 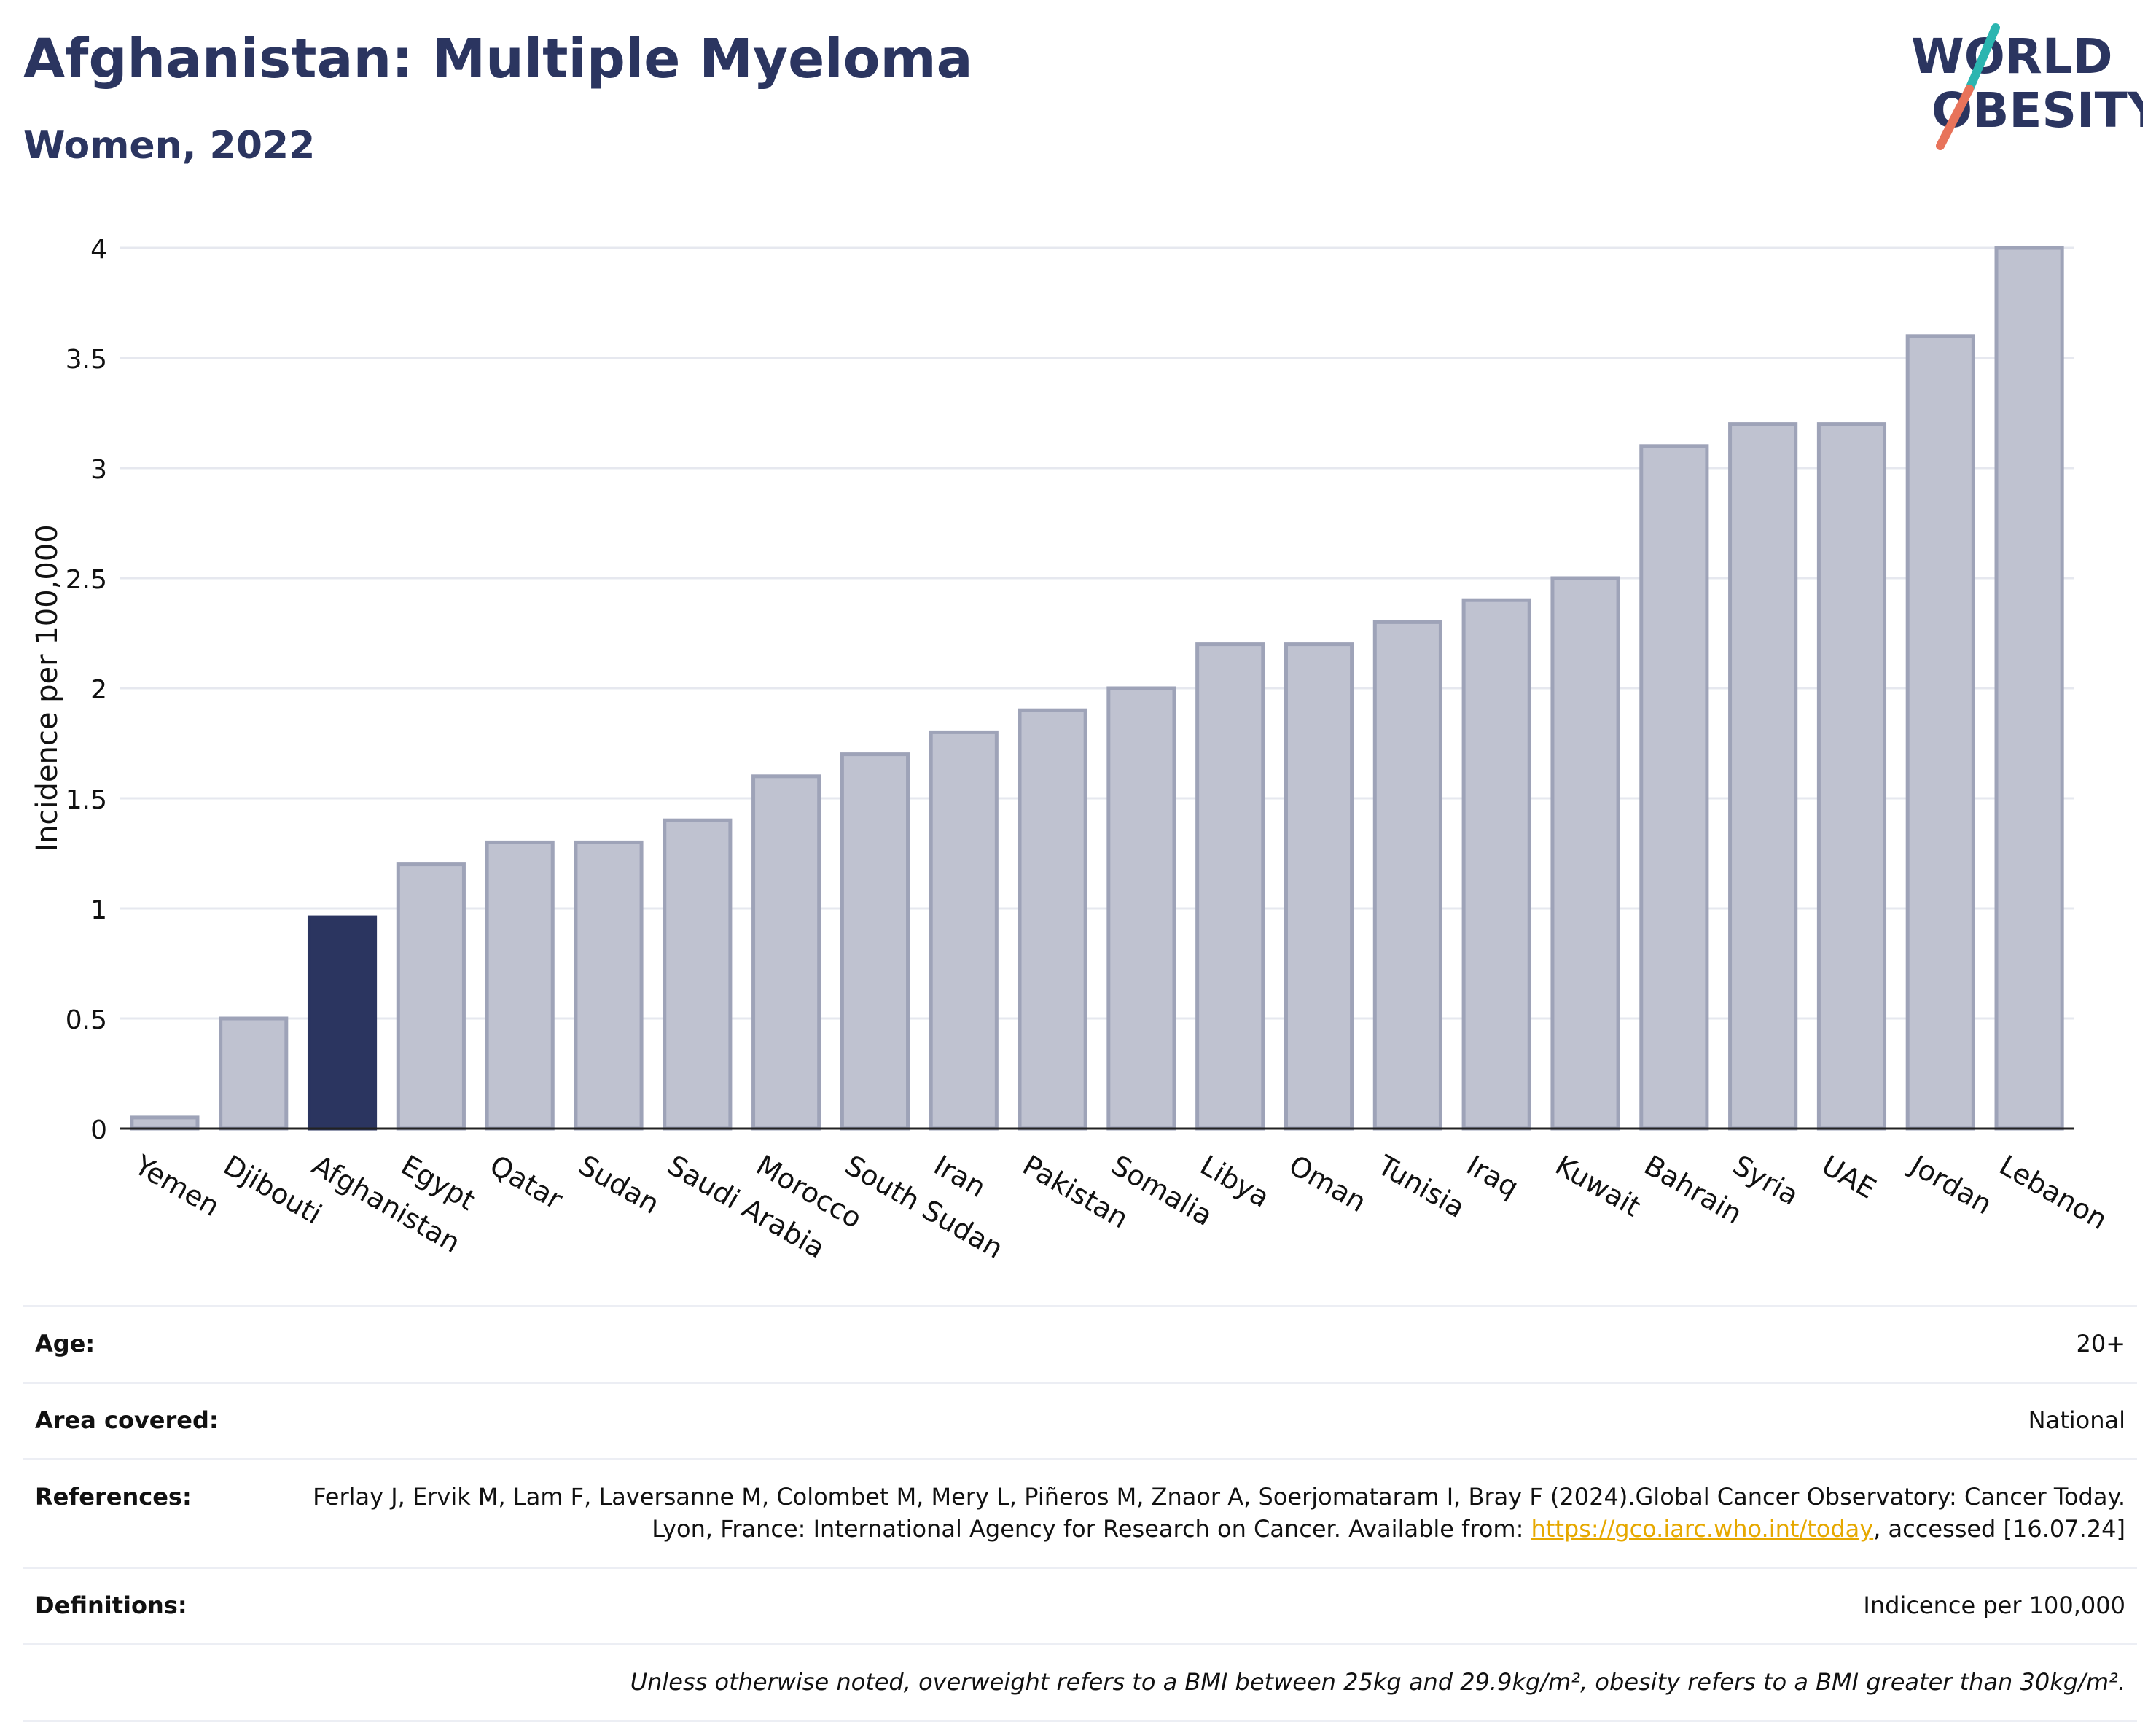 What do you see at coordinates (170, 146) in the screenshot?
I see `page-subtitle: Women, 2022` at bounding box center [170, 146].